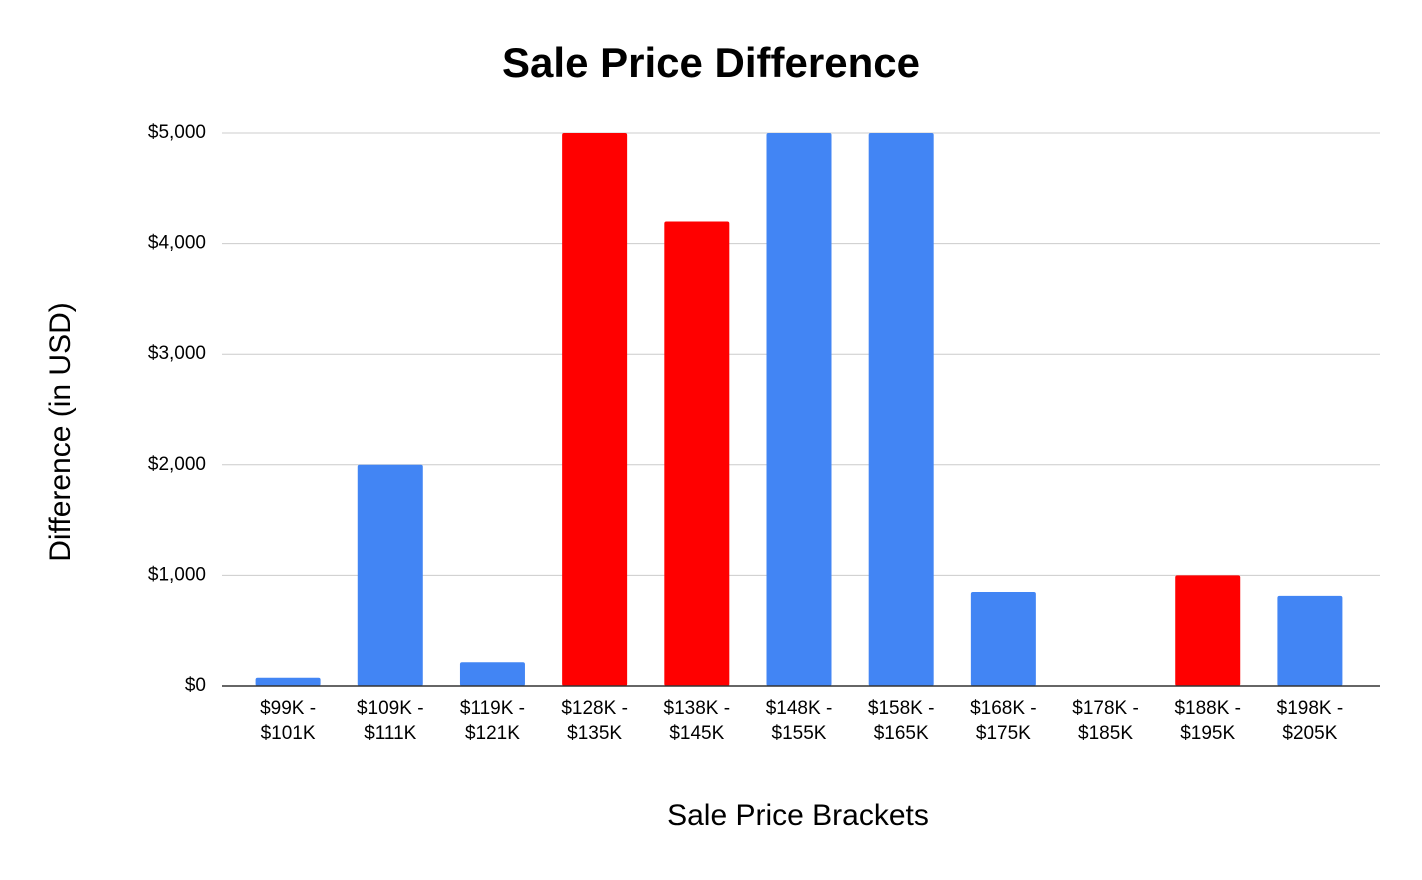 The height and width of the screenshot is (880, 1422). What do you see at coordinates (901, 721) in the screenshot?
I see `x-tick-label: $158K - $165K` at bounding box center [901, 721].